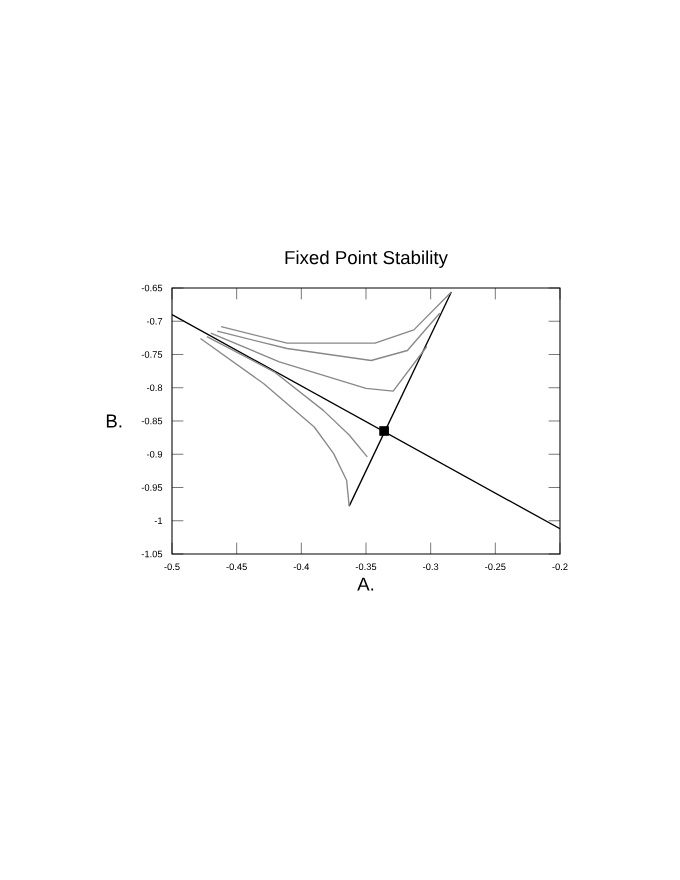 Image resolution: width=680 pixels, height=880 pixels. What do you see at coordinates (114, 421) in the screenshot?
I see `y-axis-title: B.` at bounding box center [114, 421].